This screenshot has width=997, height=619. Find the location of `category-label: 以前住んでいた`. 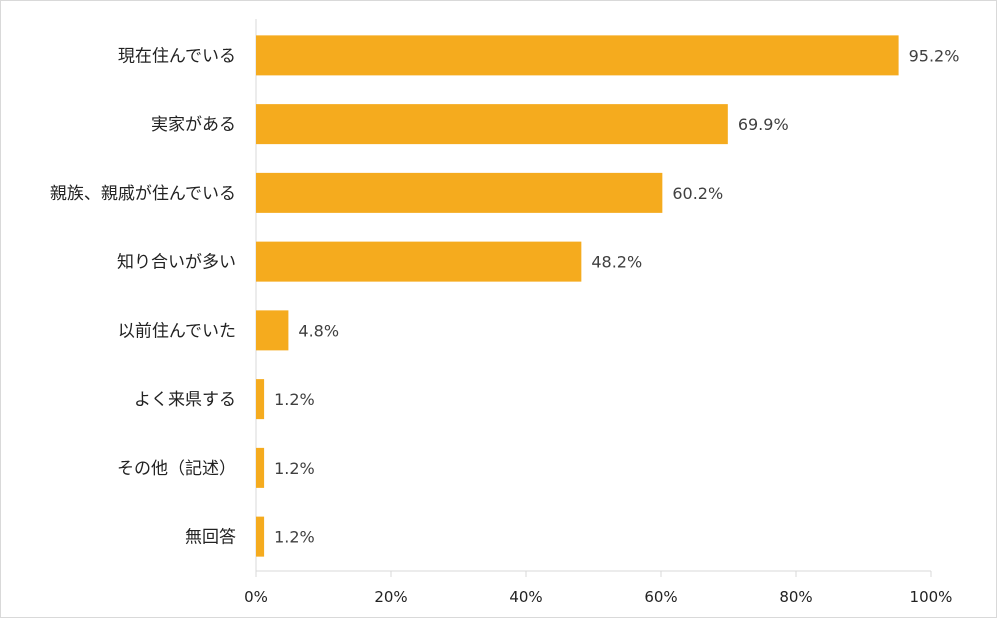

category-label: 以前住んでいた is located at coordinates (177, 331).